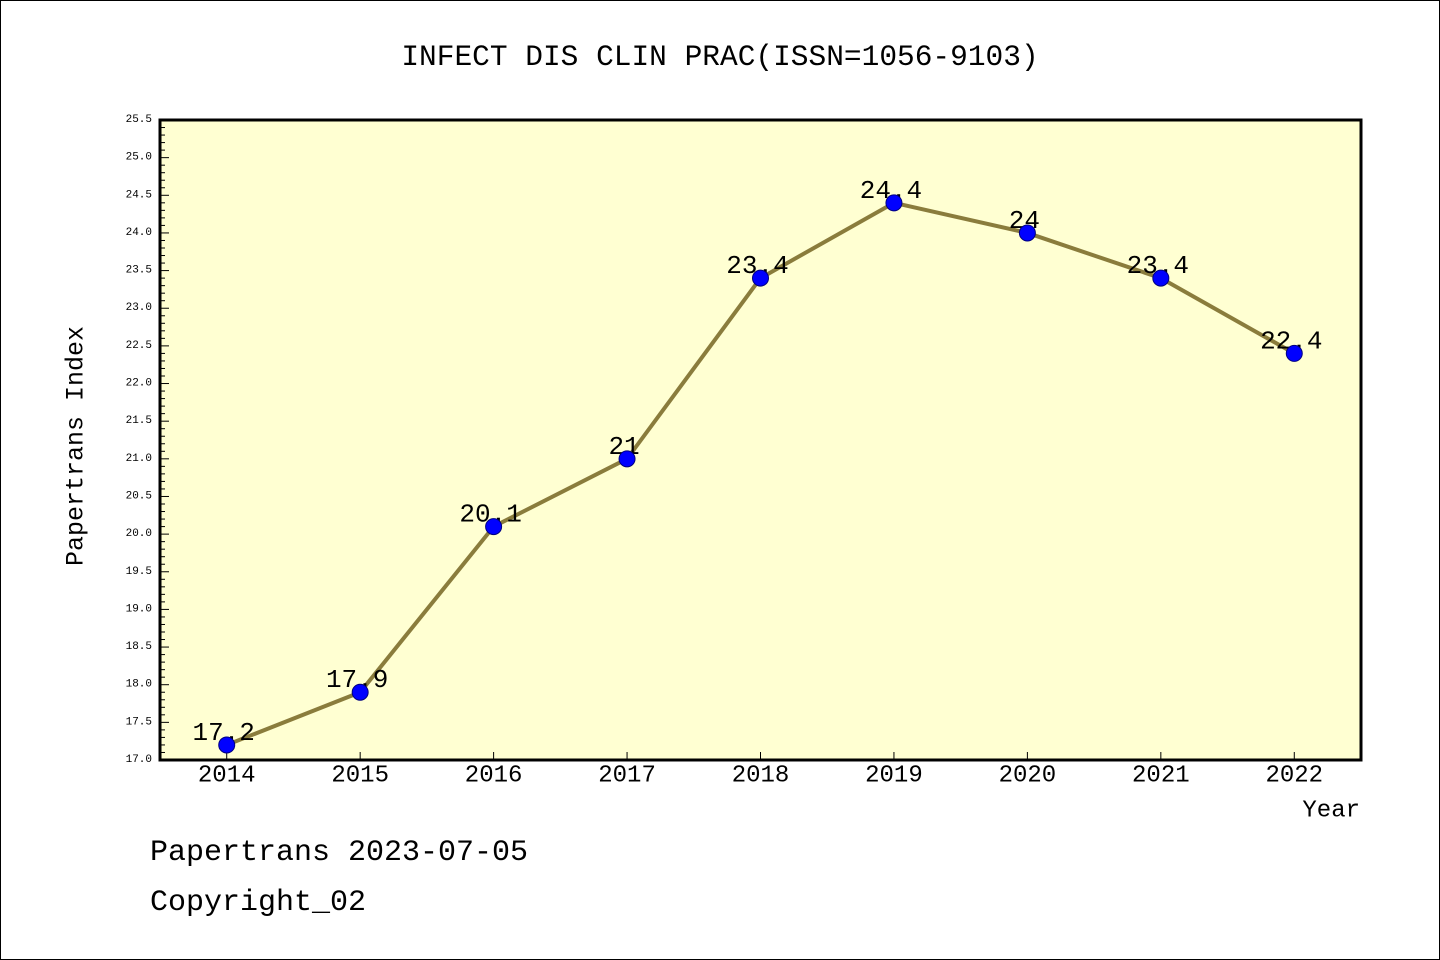 The image size is (1440, 960). I want to click on x-axis-label: Year, so click(1331, 811).